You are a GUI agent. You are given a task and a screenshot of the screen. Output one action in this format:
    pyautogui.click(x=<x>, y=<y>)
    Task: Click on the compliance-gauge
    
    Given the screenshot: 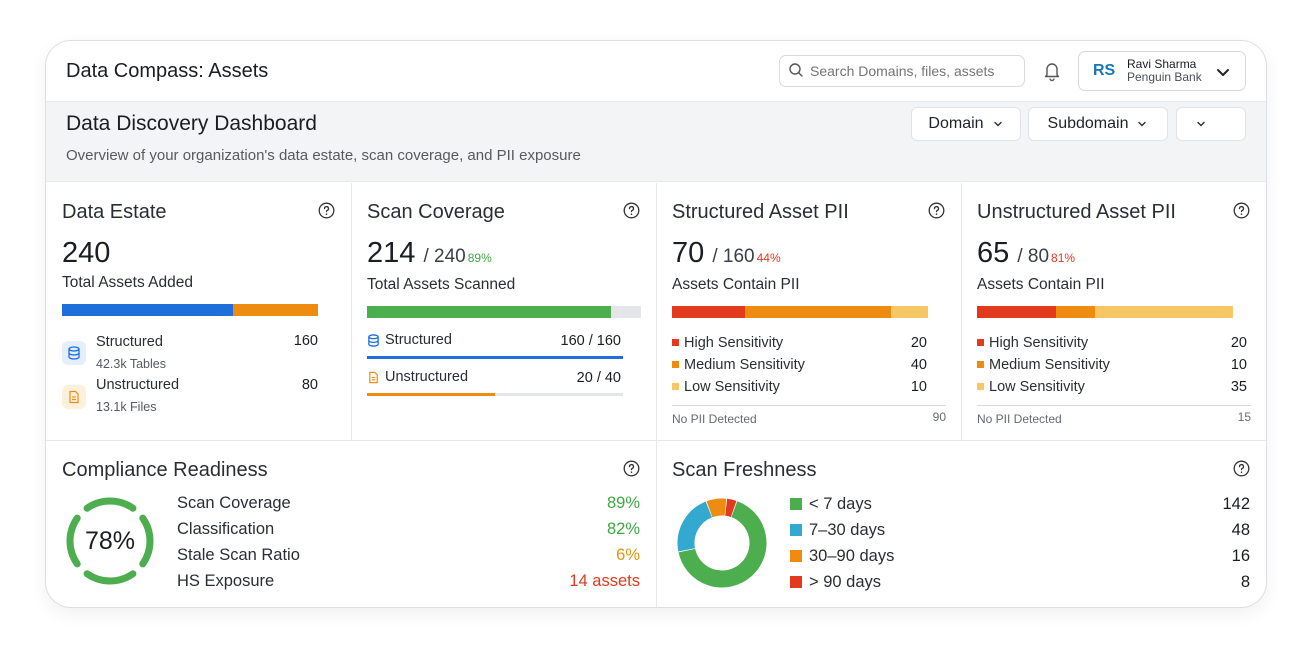 What is the action you would take?
    pyautogui.click(x=110, y=541)
    